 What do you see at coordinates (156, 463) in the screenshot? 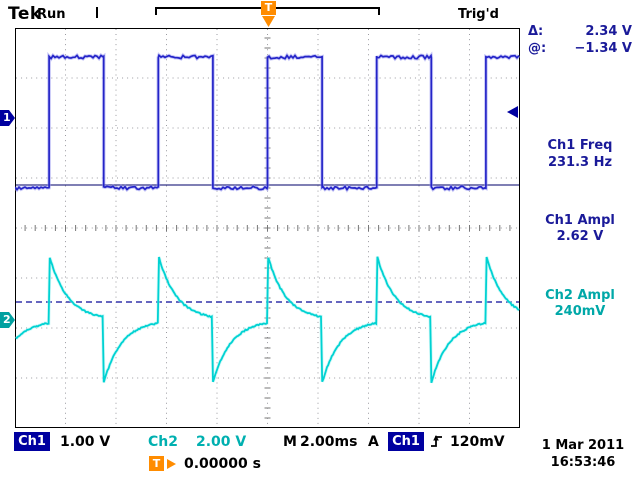
I see `trigger-time-badge: T` at bounding box center [156, 463].